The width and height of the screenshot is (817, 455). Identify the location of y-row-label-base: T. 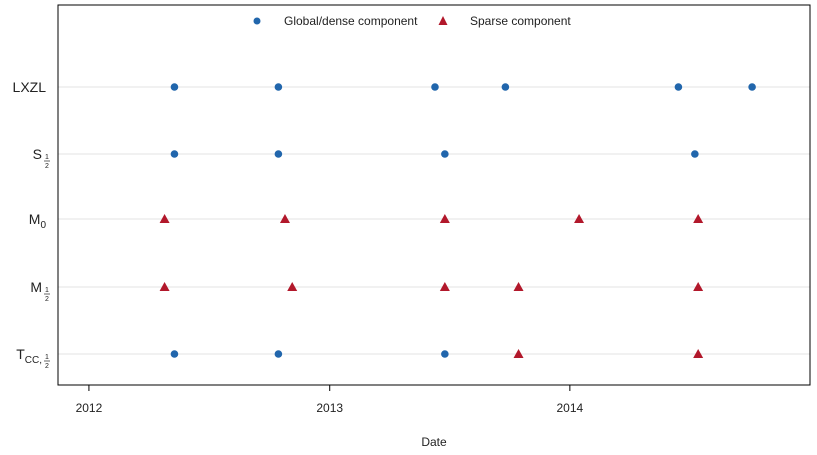
(20, 354).